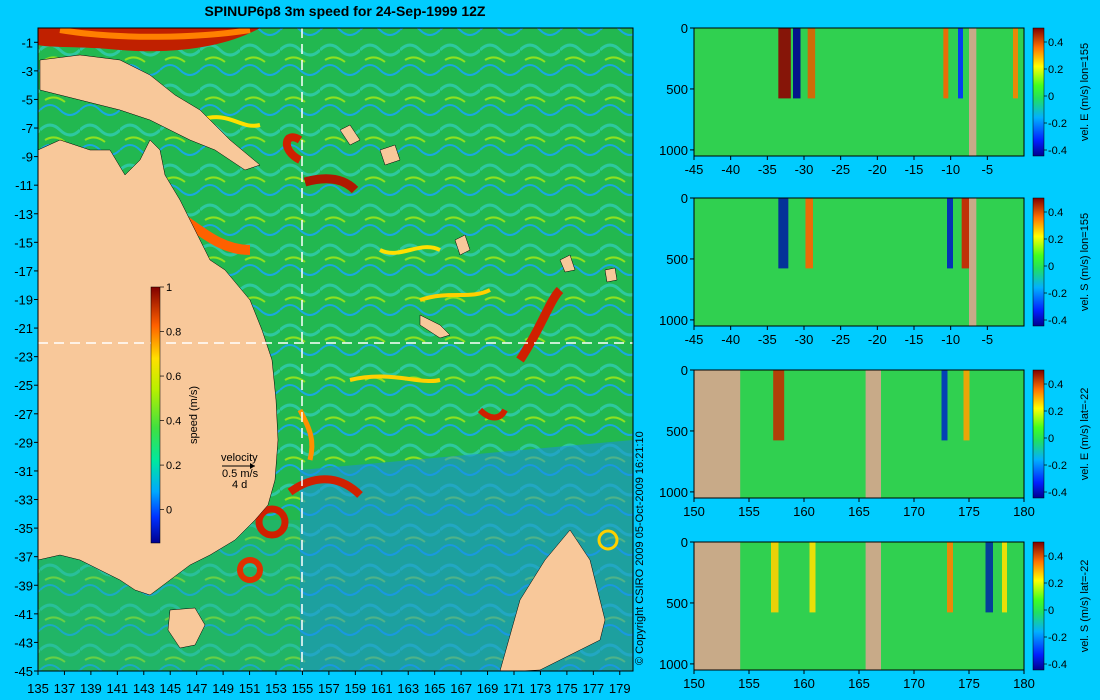  Describe the element at coordinates (950, 339) in the screenshot. I see `section-x-tick: -10` at that location.